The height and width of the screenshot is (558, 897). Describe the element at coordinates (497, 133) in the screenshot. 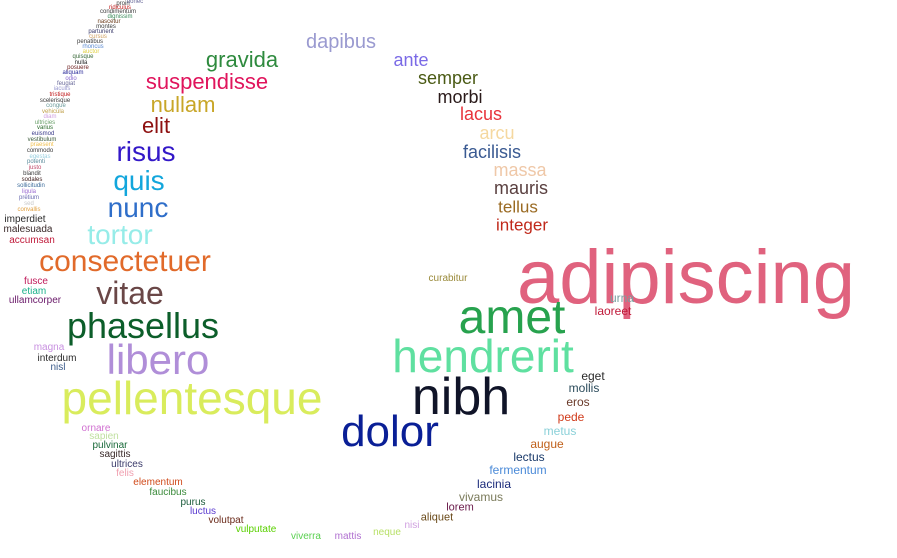

I see `word-arcu: arcu` at that location.